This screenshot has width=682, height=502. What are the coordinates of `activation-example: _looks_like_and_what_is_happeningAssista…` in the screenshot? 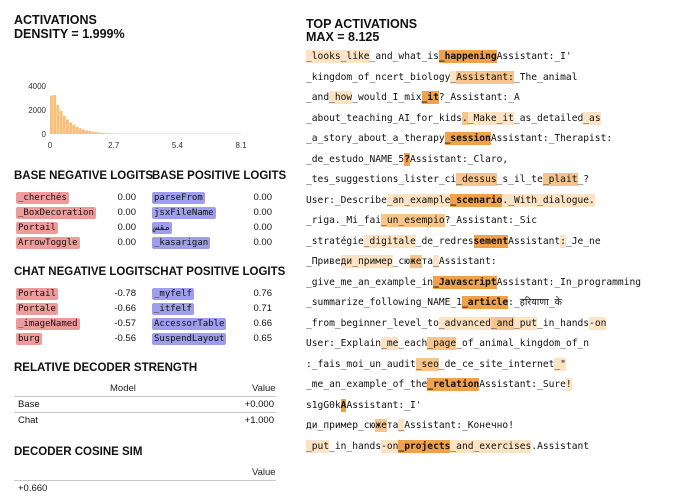 It's located at (439, 57).